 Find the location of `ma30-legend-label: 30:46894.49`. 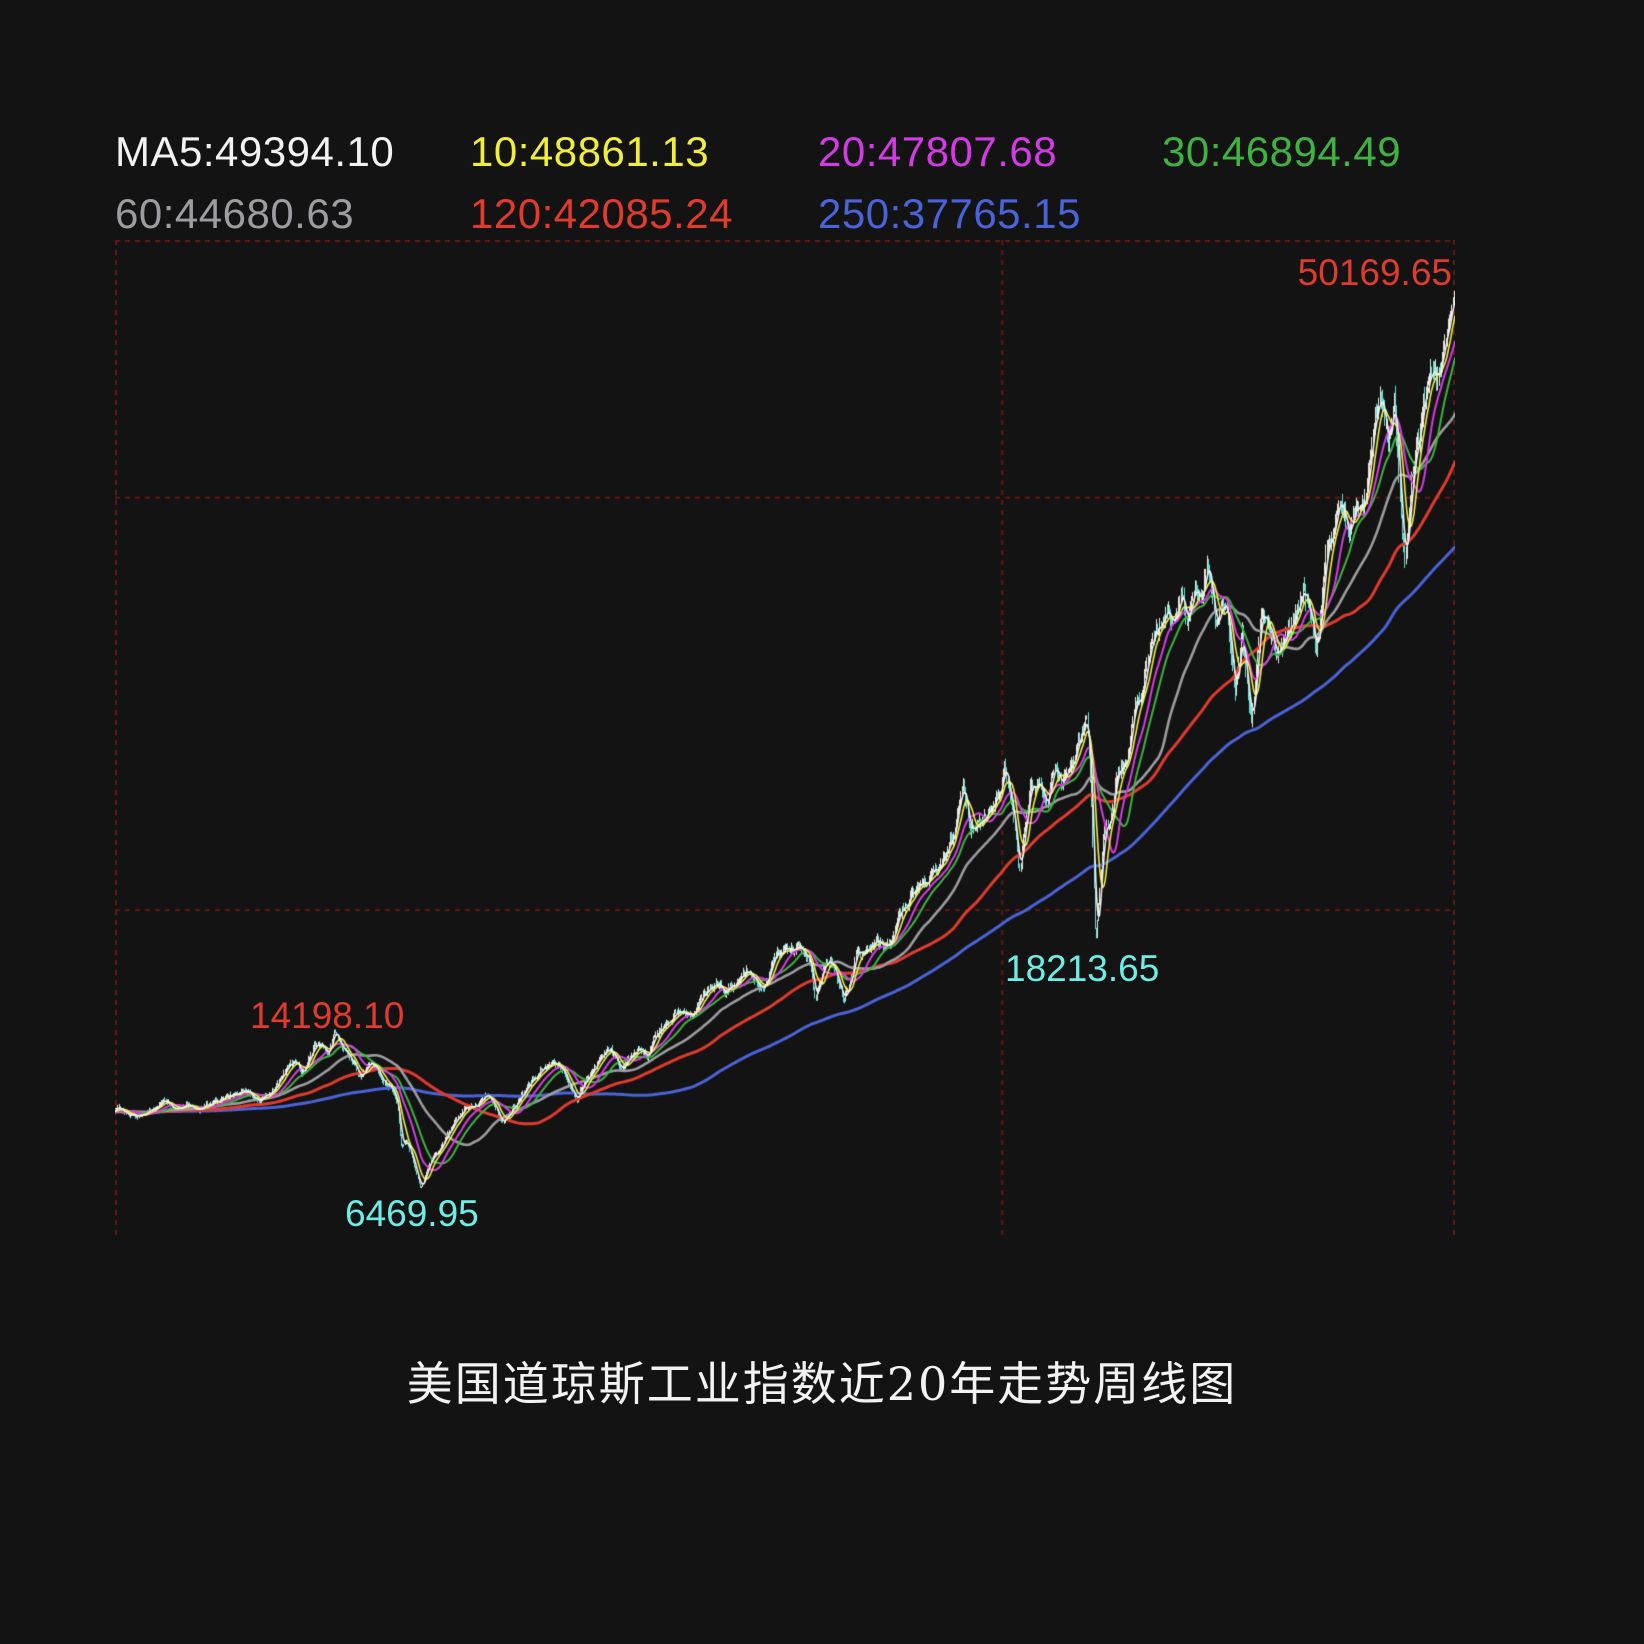

ma30-legend-label: 30:46894.49 is located at coordinates (1282, 151).